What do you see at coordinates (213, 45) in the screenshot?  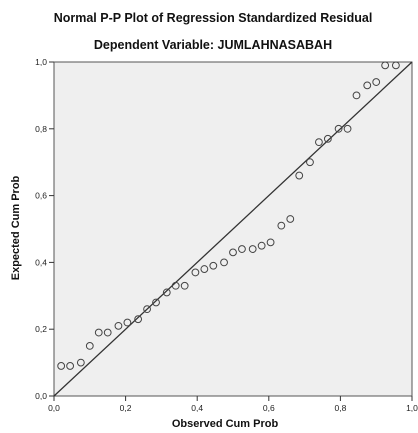 I see `chart-subtitle: Dependent Variable: JUMLAHNASABAH` at bounding box center [213, 45].